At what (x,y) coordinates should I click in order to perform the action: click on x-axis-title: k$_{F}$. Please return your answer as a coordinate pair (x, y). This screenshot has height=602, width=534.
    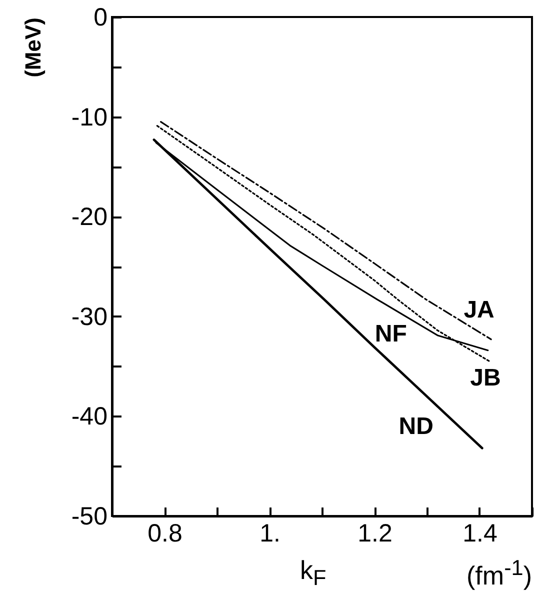
    Looking at the image, I should click on (313, 573).